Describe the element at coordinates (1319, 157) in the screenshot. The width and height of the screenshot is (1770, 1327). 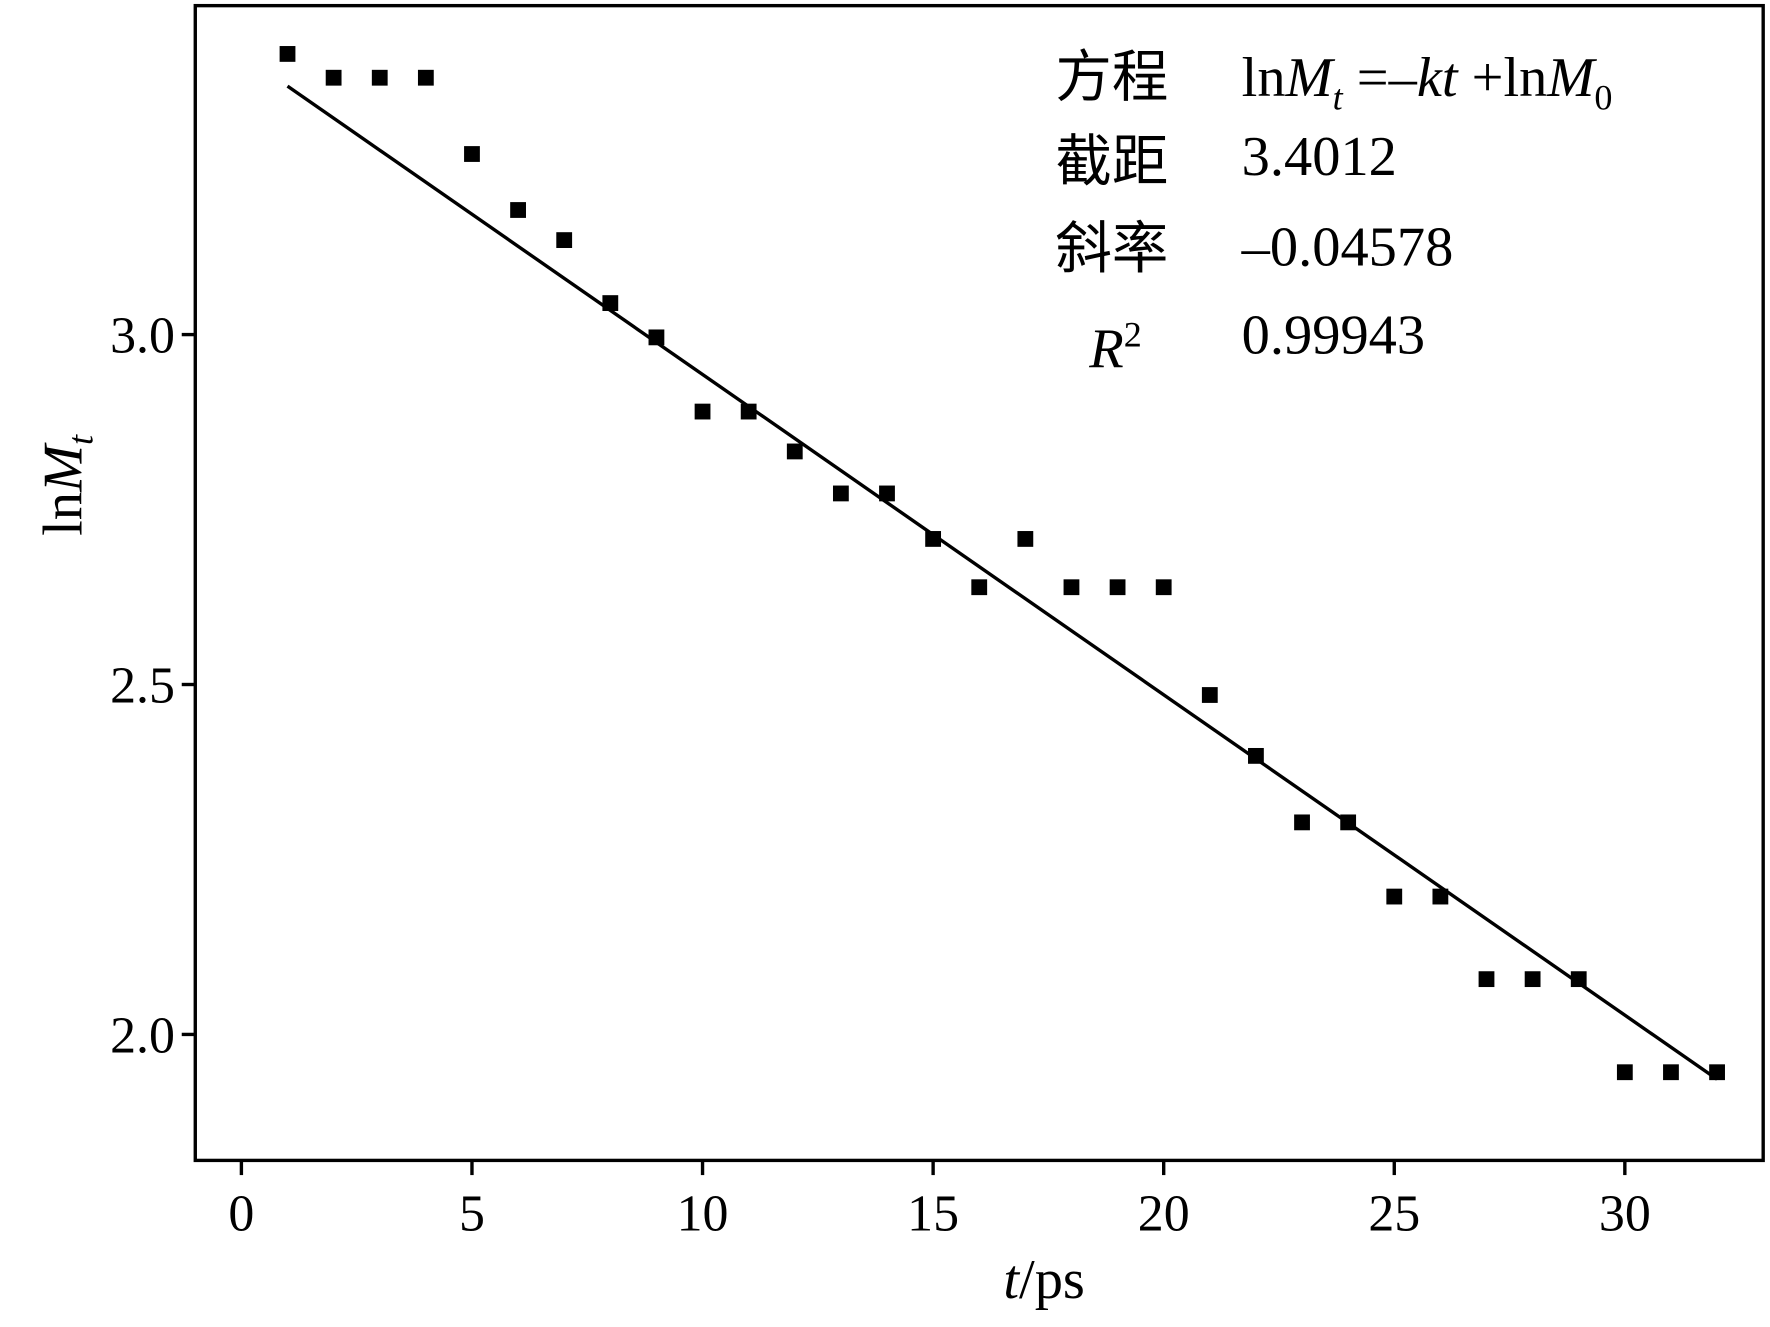
I see `annotation-value: 3.4012` at that location.